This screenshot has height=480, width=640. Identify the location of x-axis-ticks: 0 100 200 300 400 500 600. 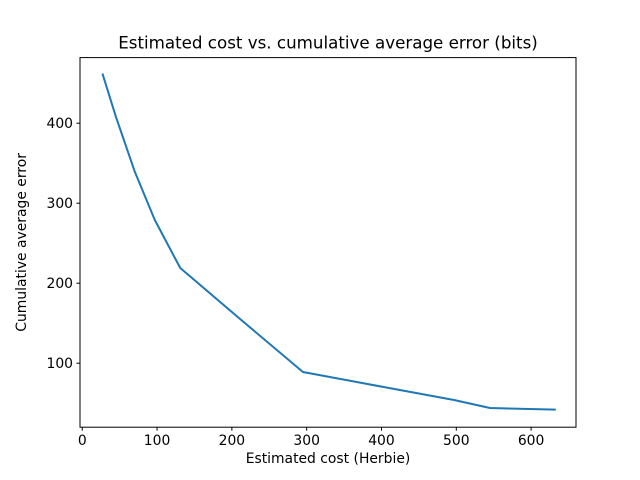
(311, 438).